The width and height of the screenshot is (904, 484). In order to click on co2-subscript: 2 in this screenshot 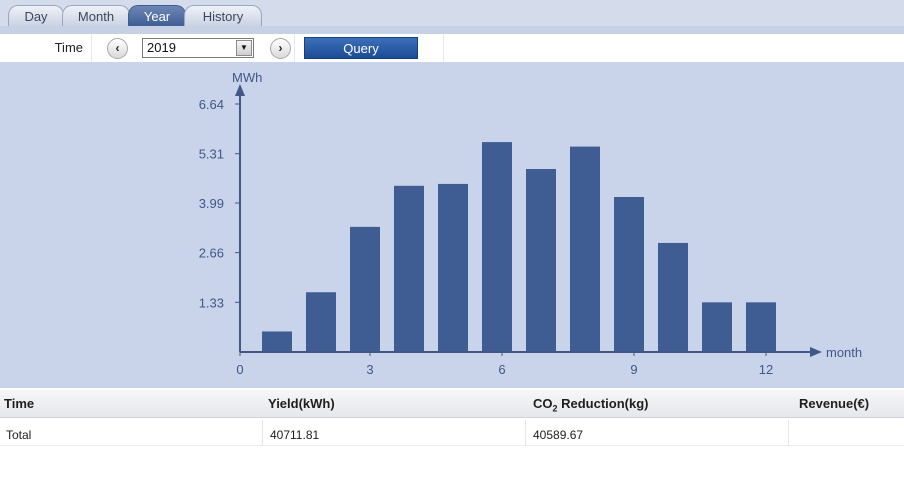, I will do `click(555, 408)`.